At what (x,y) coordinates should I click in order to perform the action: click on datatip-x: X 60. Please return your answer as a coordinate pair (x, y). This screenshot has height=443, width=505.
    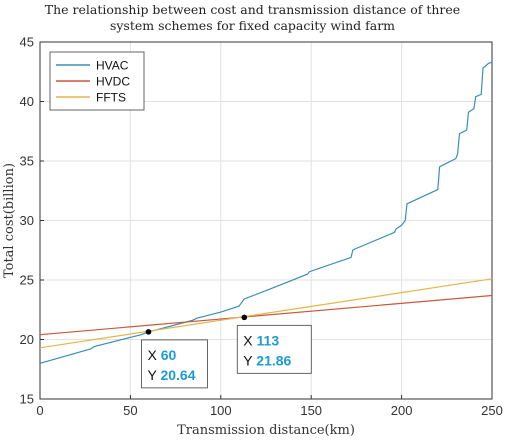
    Looking at the image, I should click on (161, 355).